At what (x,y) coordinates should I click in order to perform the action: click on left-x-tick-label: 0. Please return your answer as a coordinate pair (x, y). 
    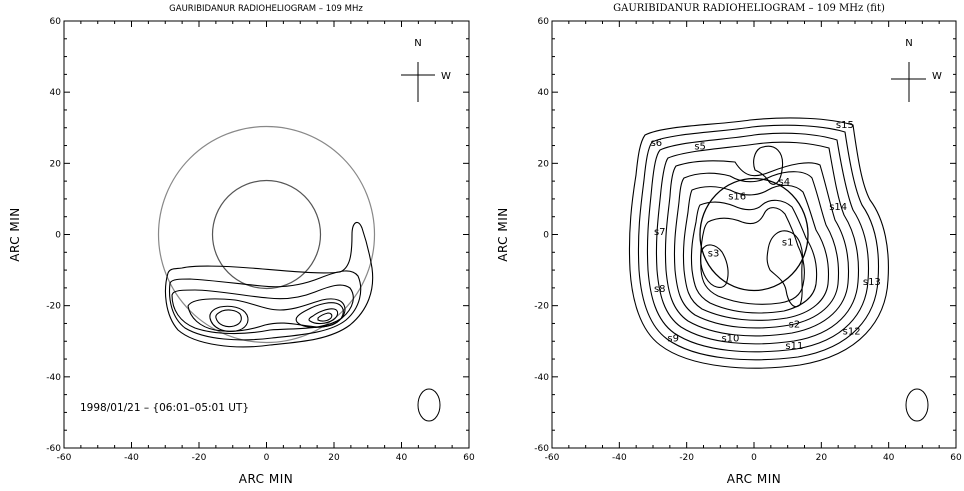
    Looking at the image, I should click on (267, 458).